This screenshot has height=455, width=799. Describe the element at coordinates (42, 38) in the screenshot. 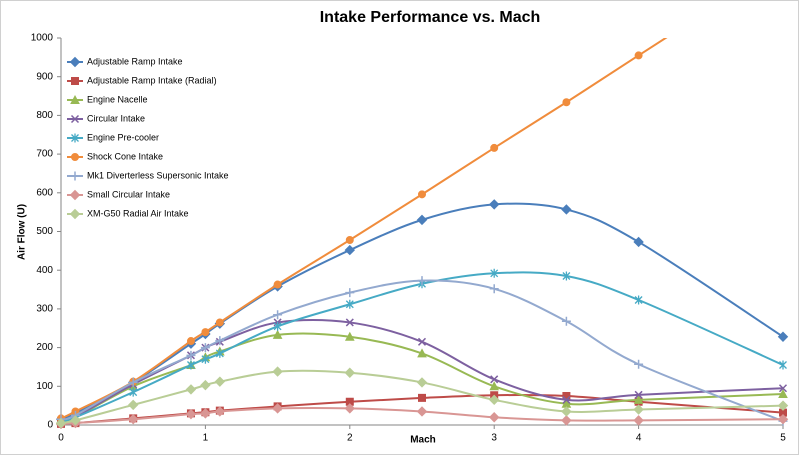

I see `y-tick-label: 1000` at that location.